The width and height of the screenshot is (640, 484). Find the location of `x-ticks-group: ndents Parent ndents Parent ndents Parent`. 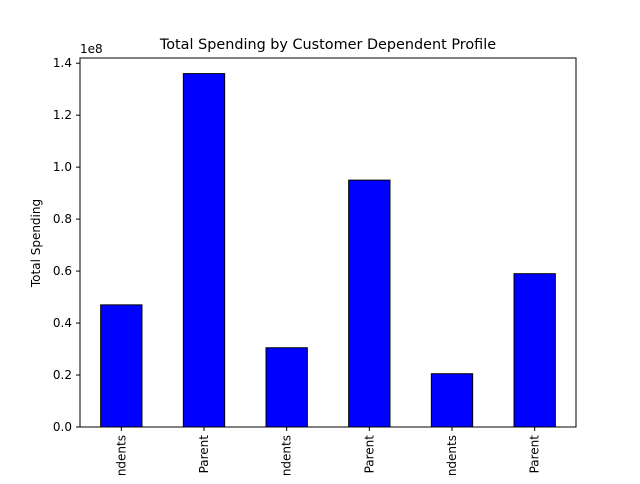

x-ticks-group: ndents Parent ndents Parent ndents Parent is located at coordinates (328, 451).